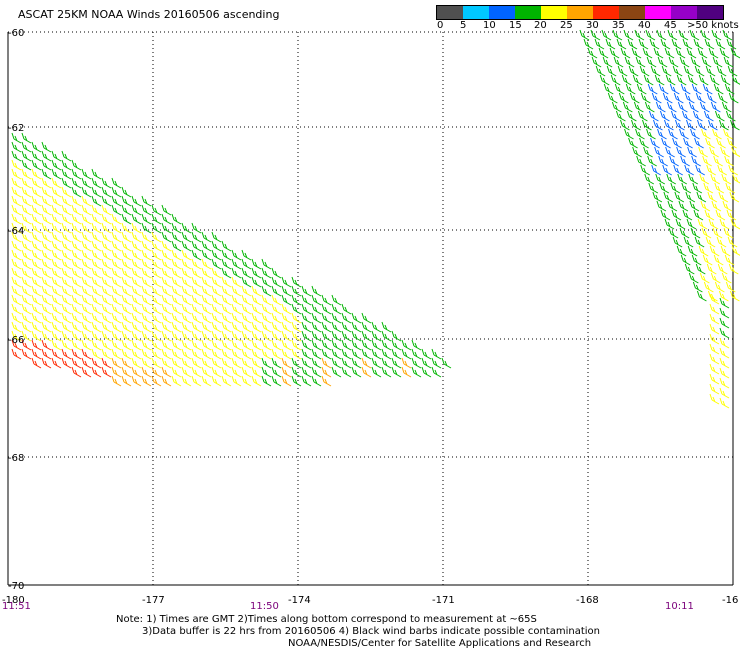 This screenshot has width=740, height=650. What do you see at coordinates (153, 600) in the screenshot?
I see `lon-label-177: -177` at bounding box center [153, 600].